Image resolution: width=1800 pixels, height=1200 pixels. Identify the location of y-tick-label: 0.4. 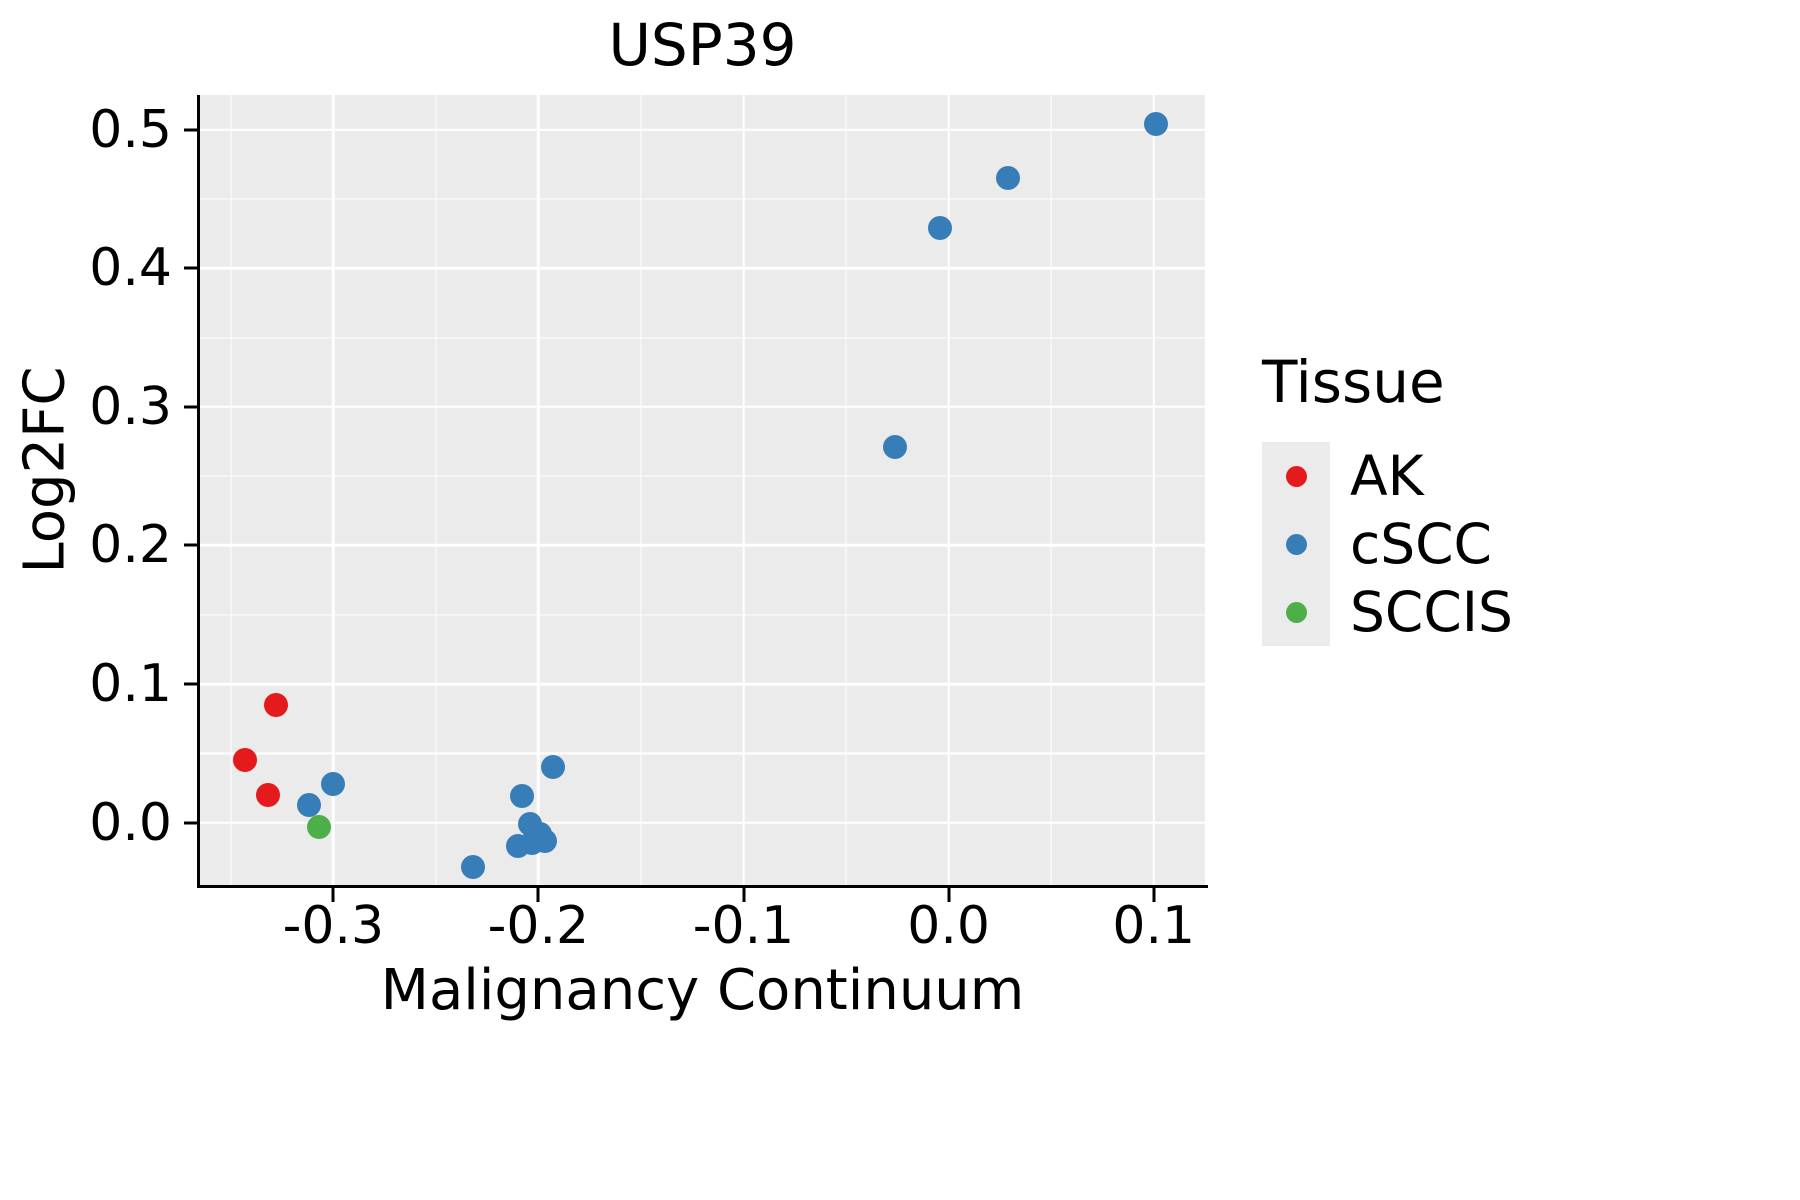
(130, 268).